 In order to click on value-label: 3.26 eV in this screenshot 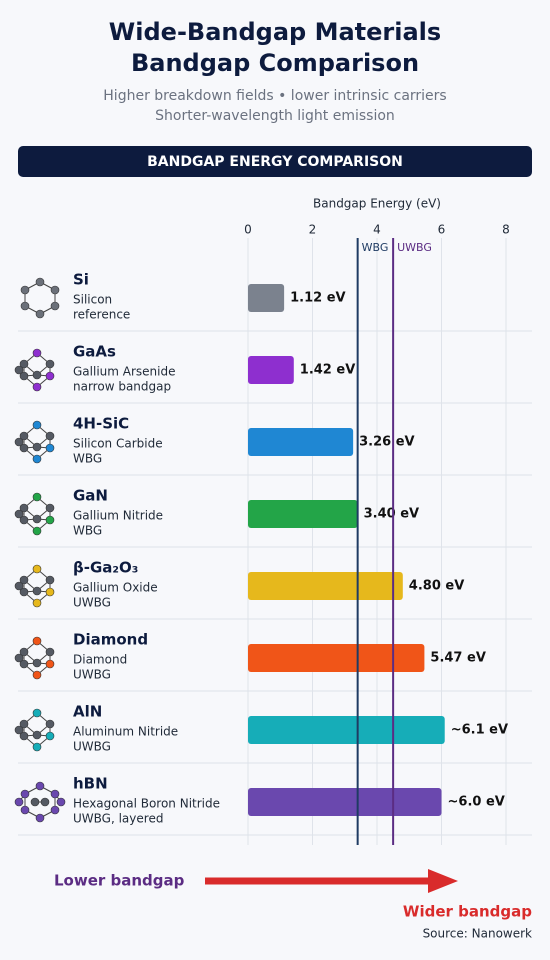, I will do `click(386, 442)`.